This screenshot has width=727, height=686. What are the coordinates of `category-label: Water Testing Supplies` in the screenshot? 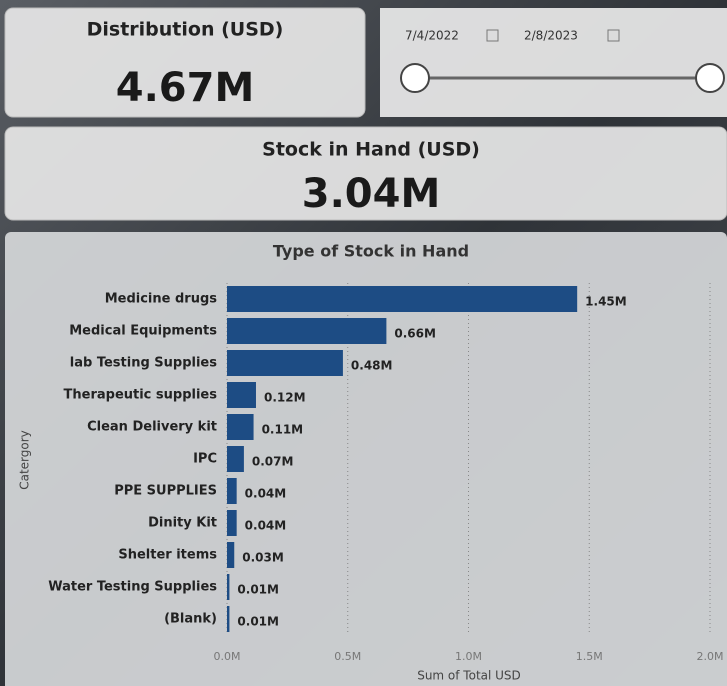 It's located at (132, 587).